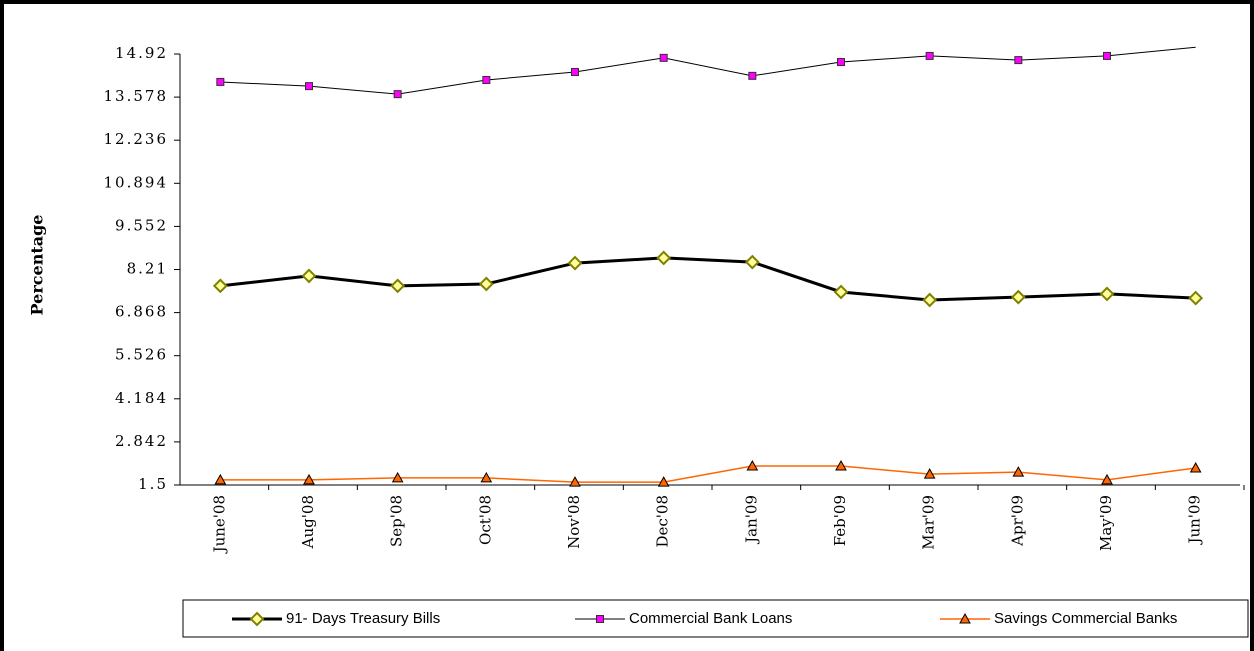  I want to click on x-tick-label: Jan'09, so click(751, 520).